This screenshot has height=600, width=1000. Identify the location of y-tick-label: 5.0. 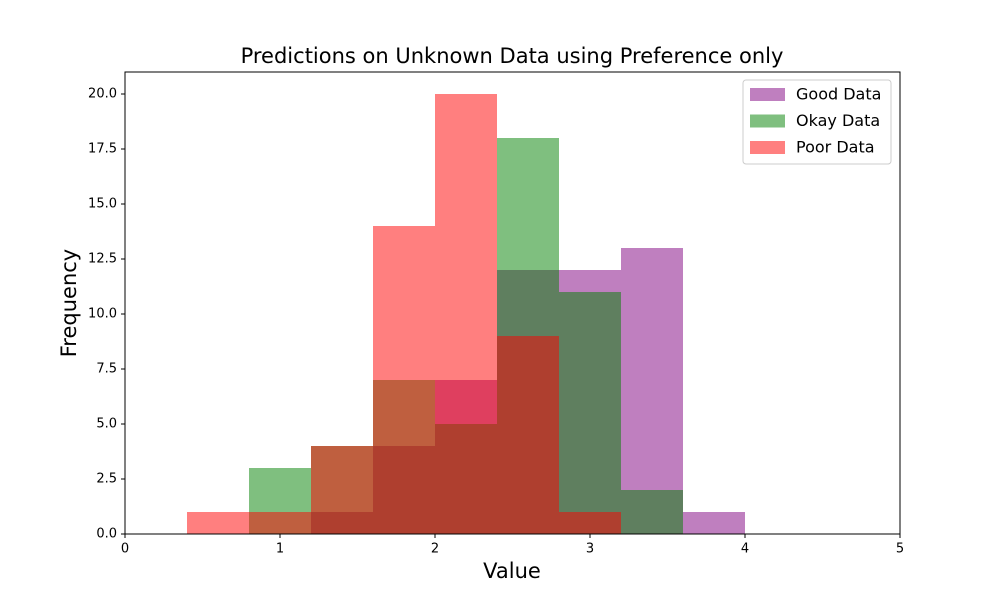
(106, 424).